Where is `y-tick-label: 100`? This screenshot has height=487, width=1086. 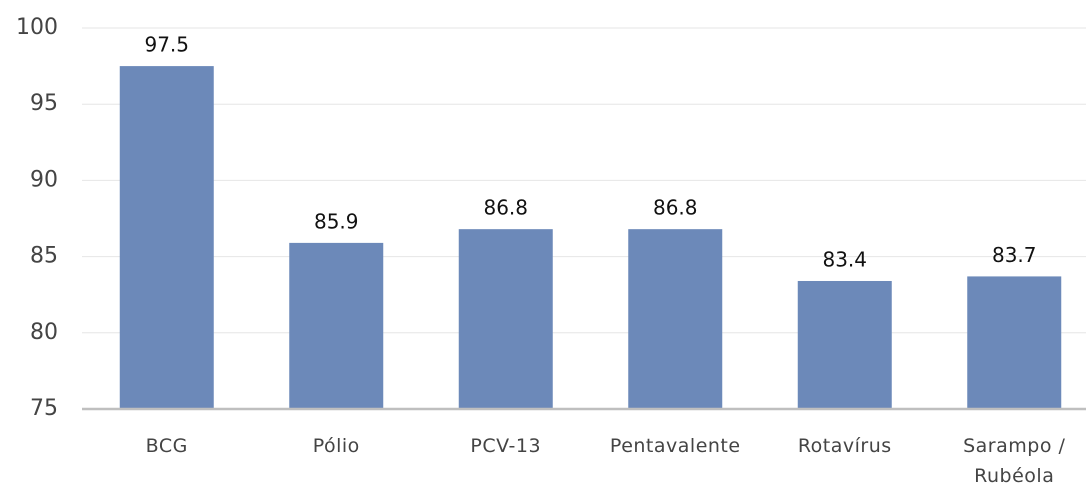 y-tick-label: 100 is located at coordinates (37, 27).